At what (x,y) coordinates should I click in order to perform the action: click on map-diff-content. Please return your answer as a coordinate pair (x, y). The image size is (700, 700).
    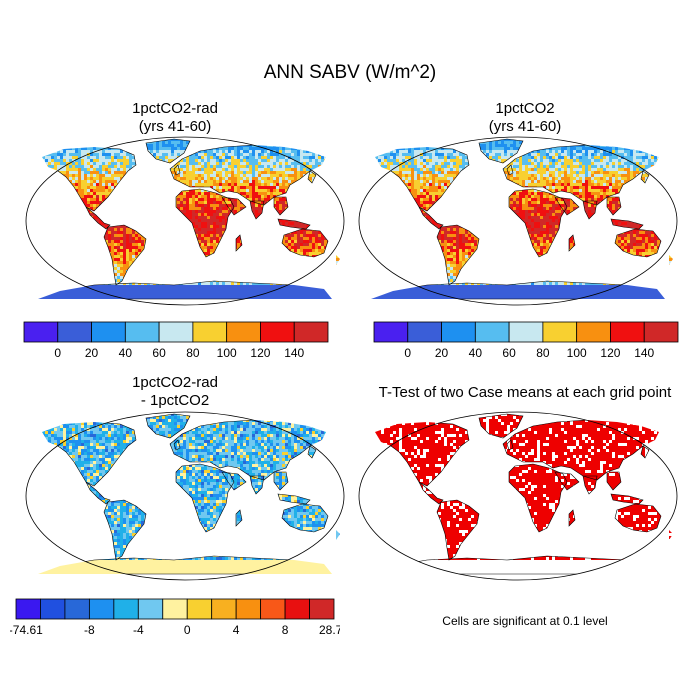
    Looking at the image, I should click on (185, 496).